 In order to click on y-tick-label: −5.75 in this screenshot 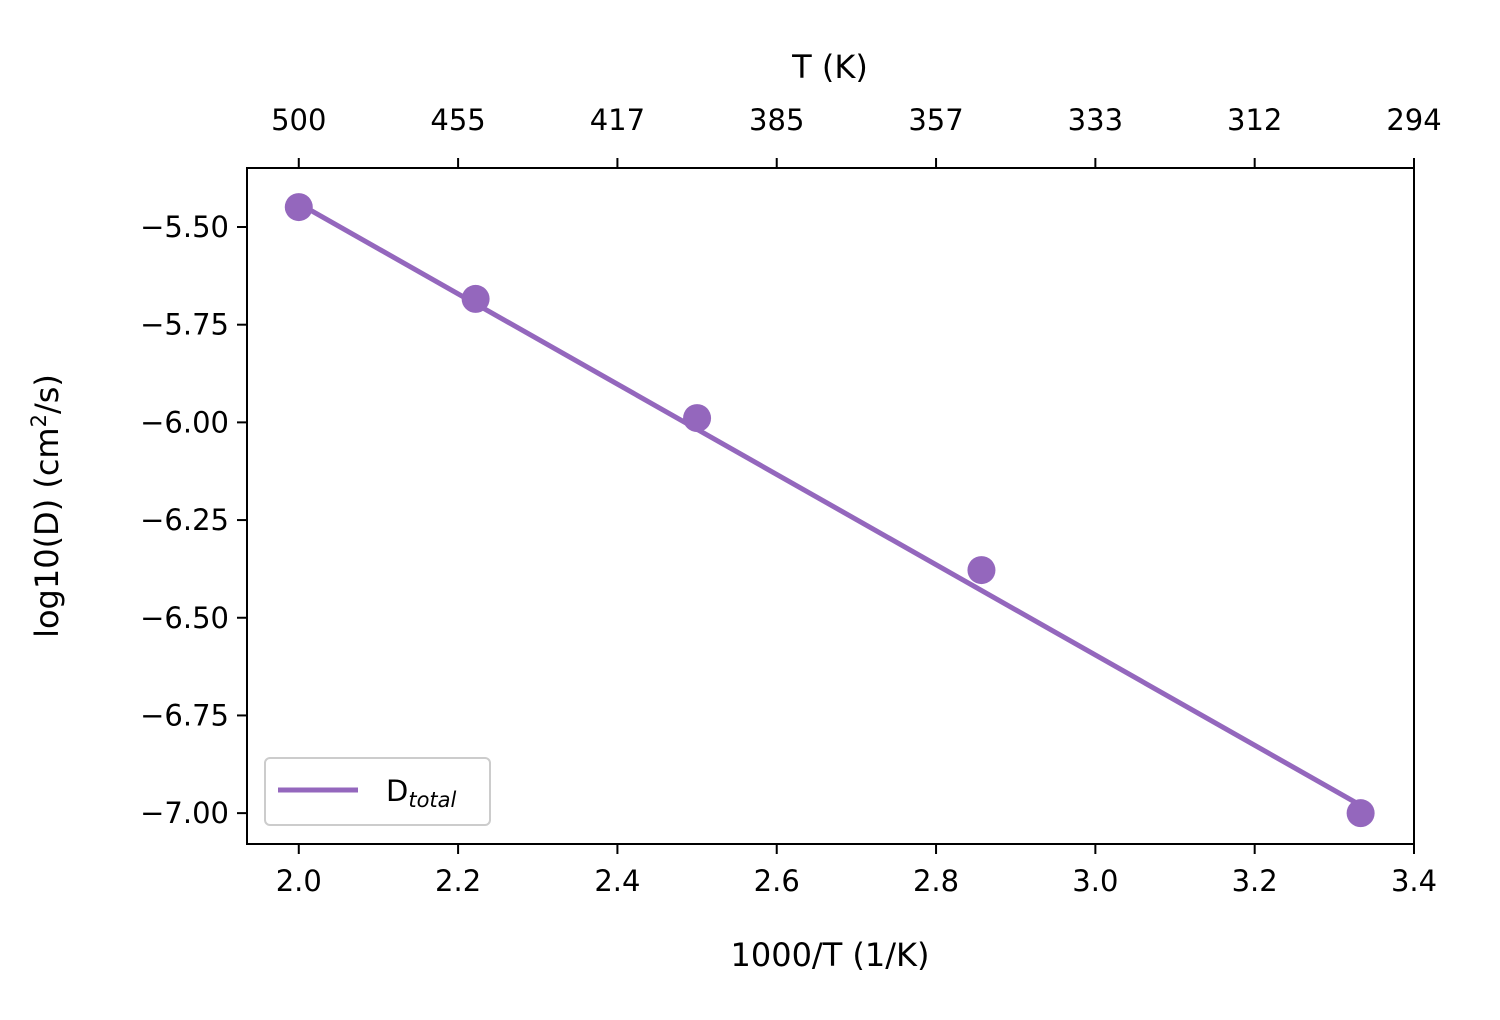, I will do `click(184, 325)`.